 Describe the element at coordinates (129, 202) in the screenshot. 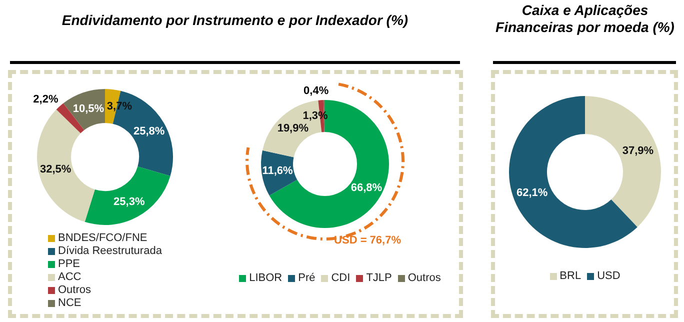

I see `data-label: 25,3%` at that location.